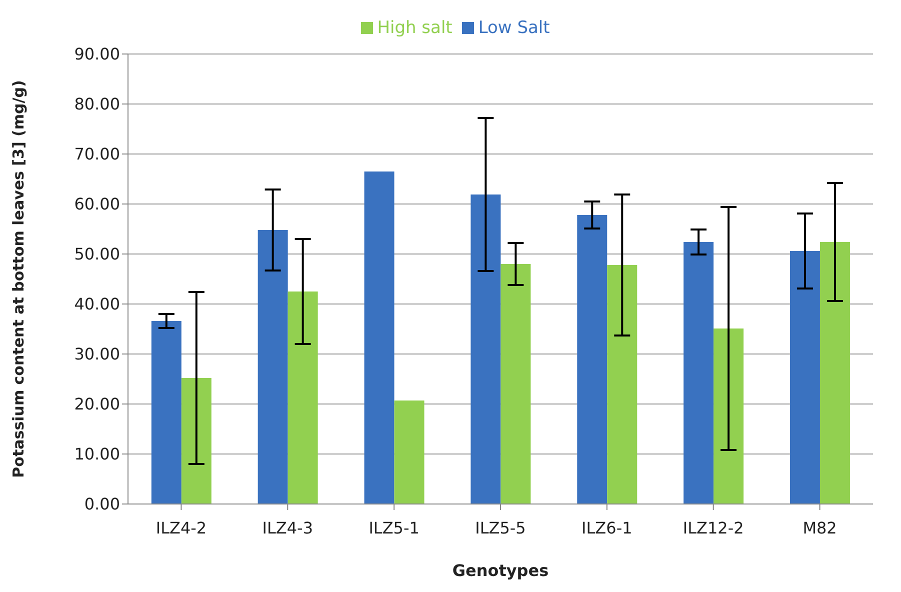 The width and height of the screenshot is (901, 592). What do you see at coordinates (18, 279) in the screenshot?
I see `y-axis-title: Potassium content at bottom leaves [3] (mg/g)` at bounding box center [18, 279].